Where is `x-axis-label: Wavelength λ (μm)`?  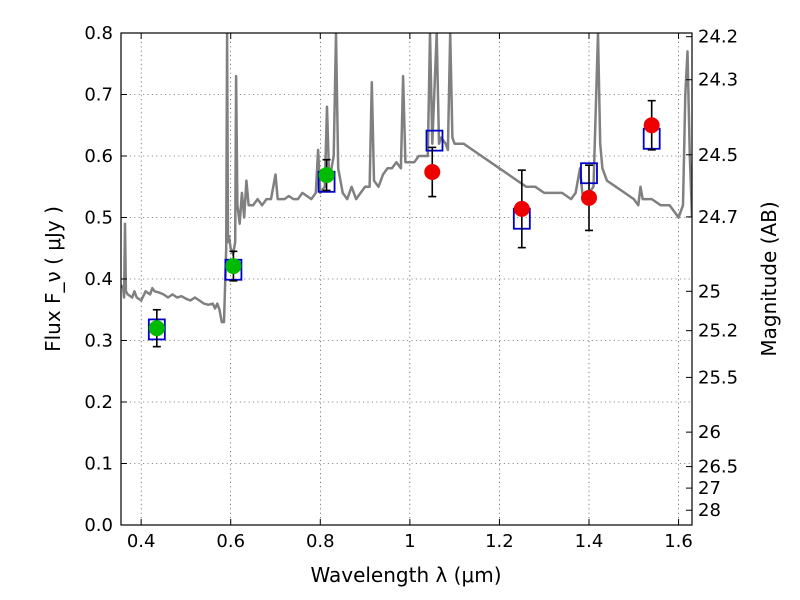
x-axis-label: Wavelength λ (μm) is located at coordinates (405, 575).